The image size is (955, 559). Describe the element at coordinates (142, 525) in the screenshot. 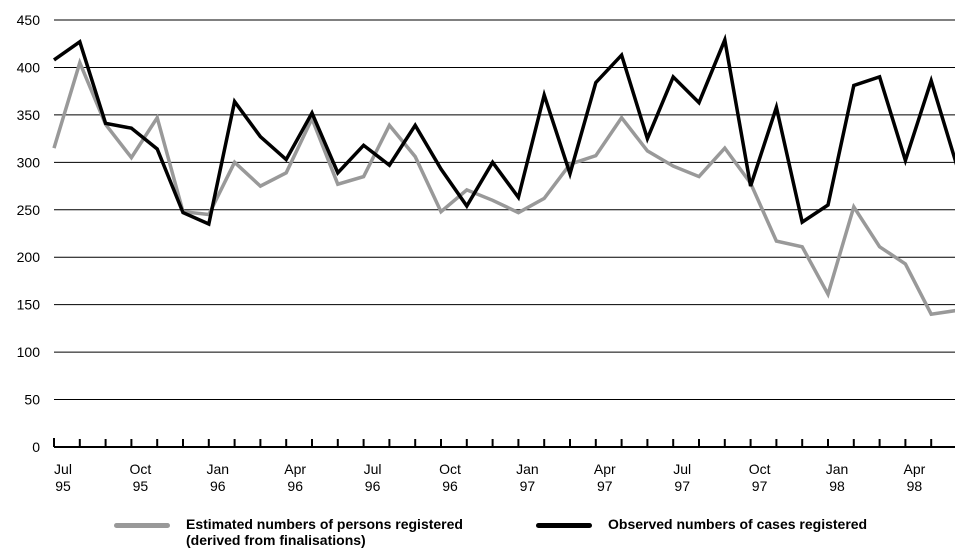

I see `legend-swatch-estimated` at that location.